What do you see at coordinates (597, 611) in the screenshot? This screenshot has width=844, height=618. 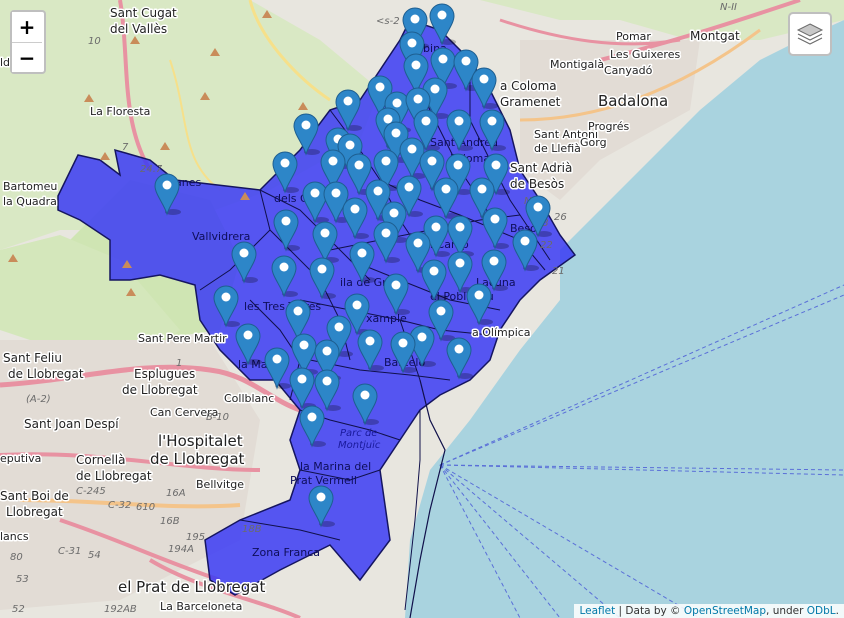 I see `leaflet-link: Leaflet` at bounding box center [597, 611].